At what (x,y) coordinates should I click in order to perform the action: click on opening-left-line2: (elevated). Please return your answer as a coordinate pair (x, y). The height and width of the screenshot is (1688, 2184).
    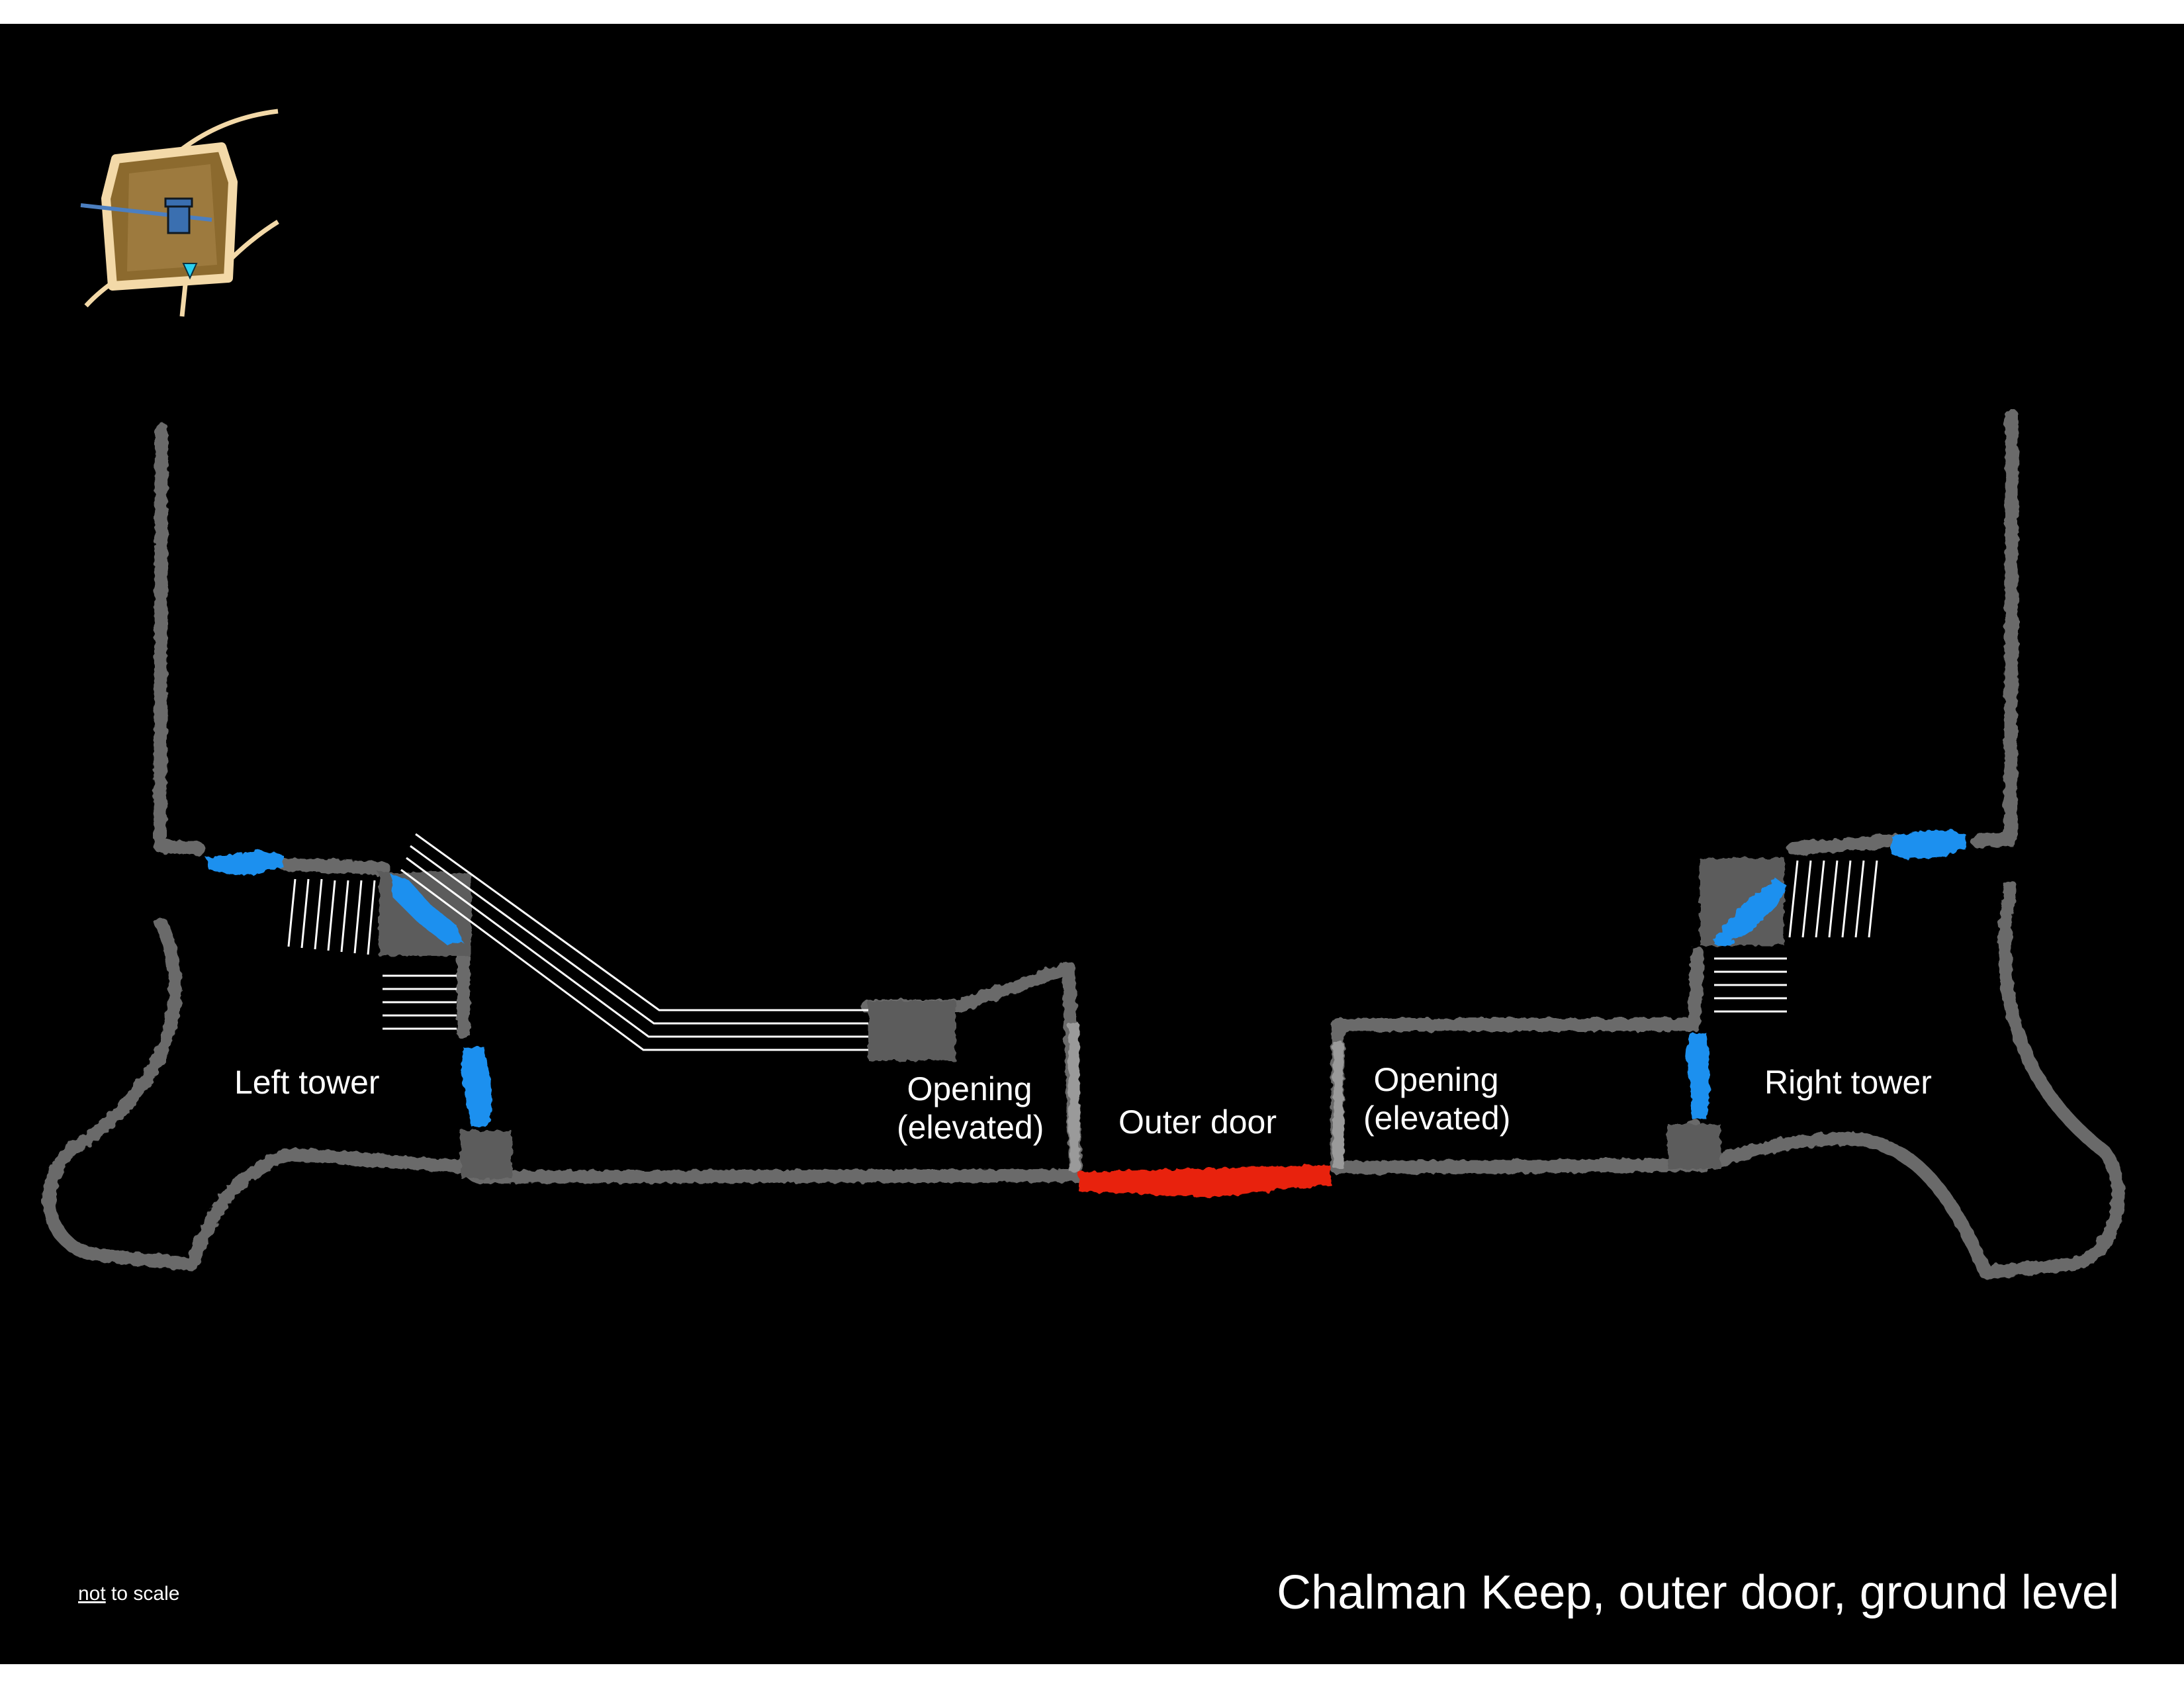
    Looking at the image, I should click on (970, 1127).